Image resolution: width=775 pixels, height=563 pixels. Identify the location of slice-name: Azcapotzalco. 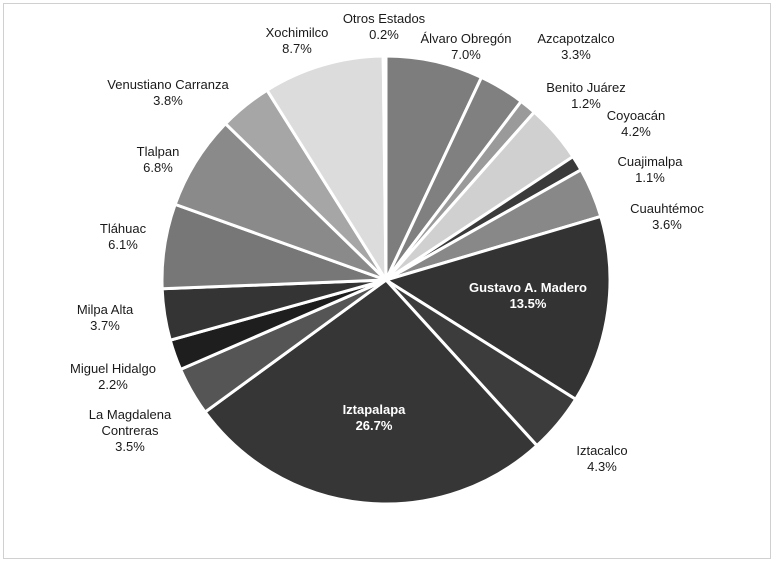
(575, 38).